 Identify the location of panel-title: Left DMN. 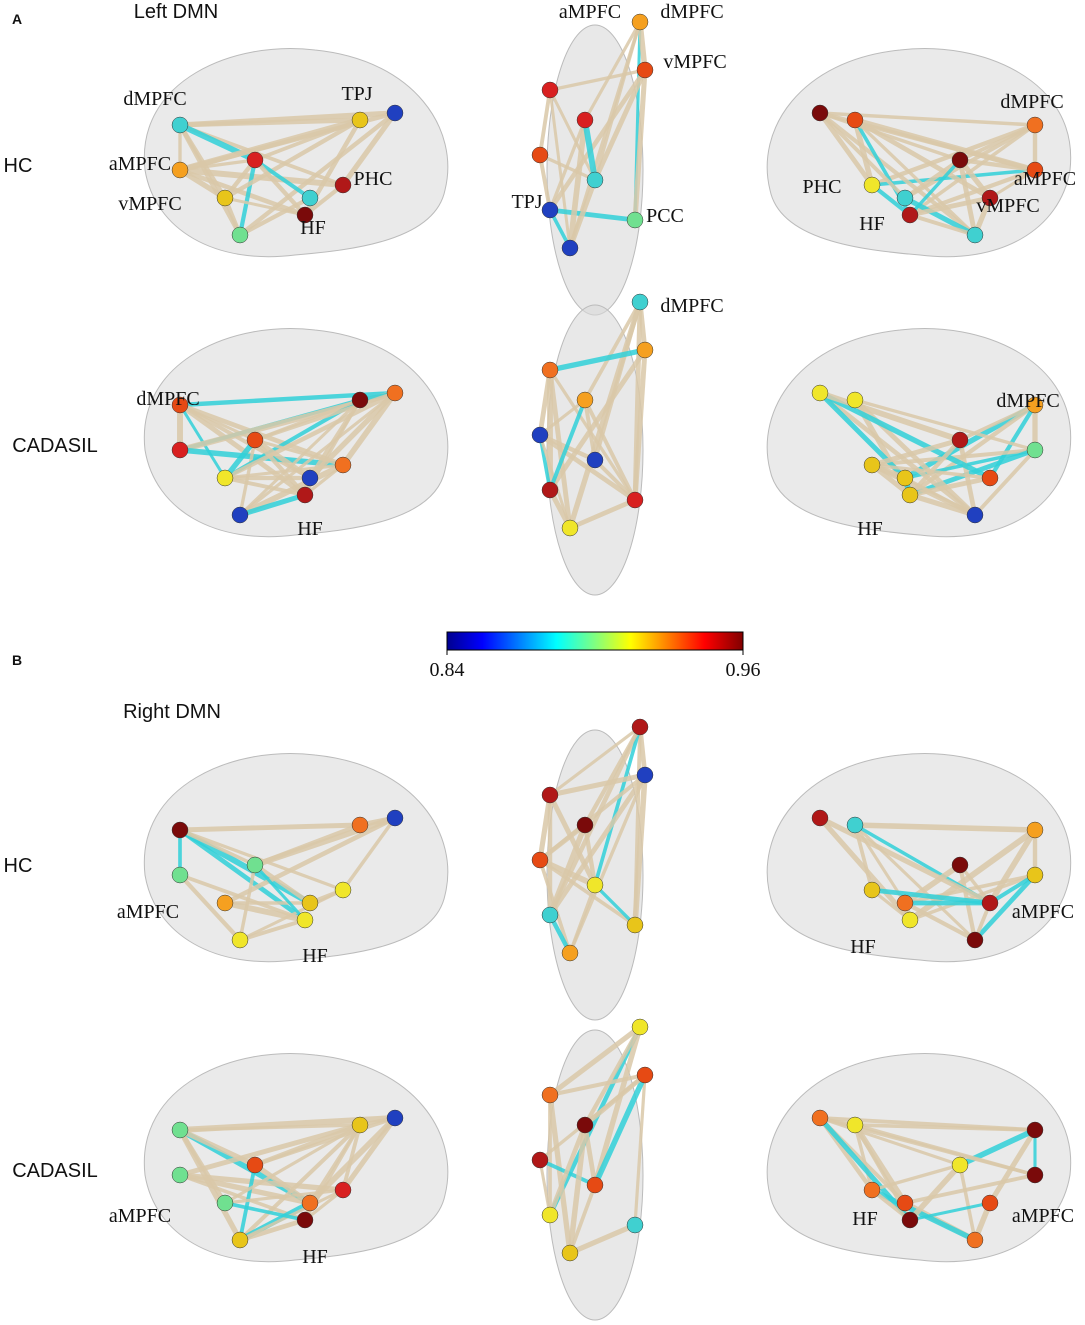
(176, 12).